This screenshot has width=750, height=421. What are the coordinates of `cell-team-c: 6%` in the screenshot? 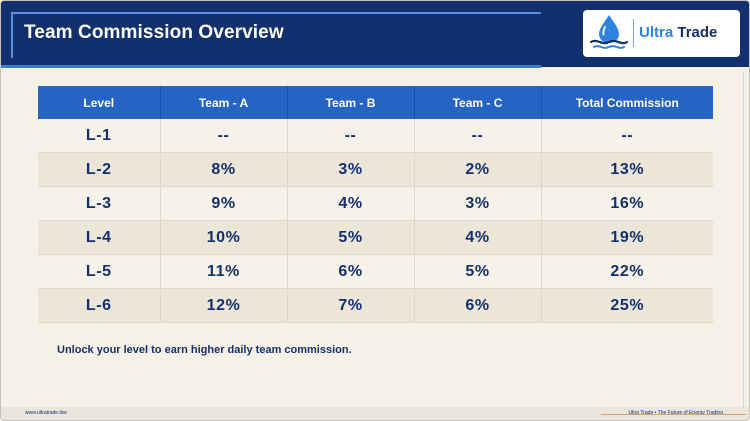 It's located at (478, 305).